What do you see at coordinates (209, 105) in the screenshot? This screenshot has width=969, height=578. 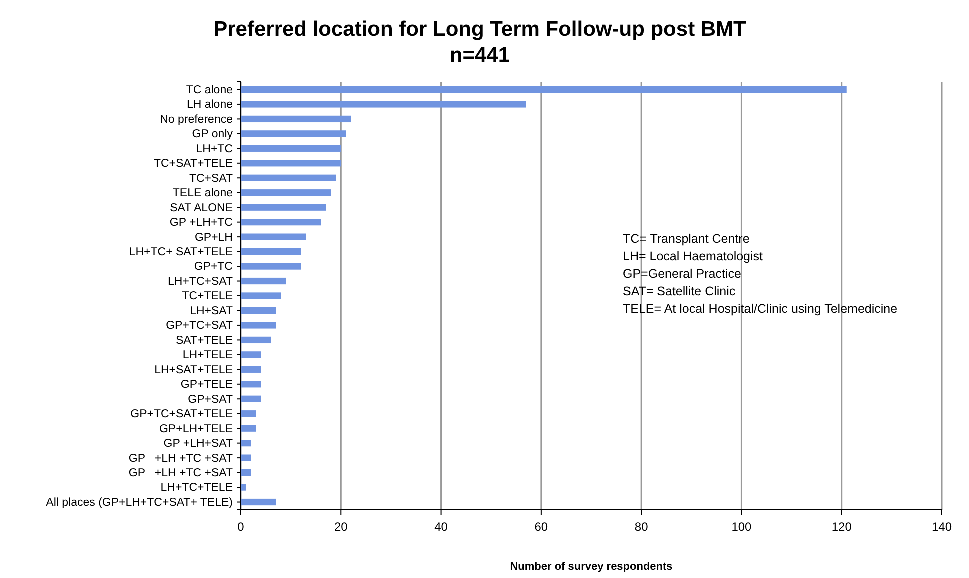 I see `y-tick-label: LH alone` at bounding box center [209, 105].